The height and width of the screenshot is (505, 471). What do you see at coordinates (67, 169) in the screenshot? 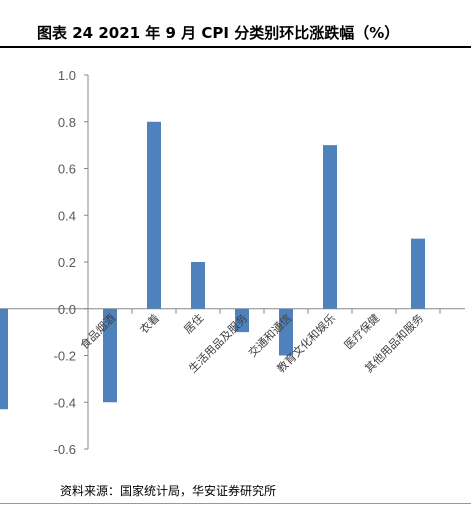
I see `y-tick-label: 0.6` at bounding box center [67, 169].